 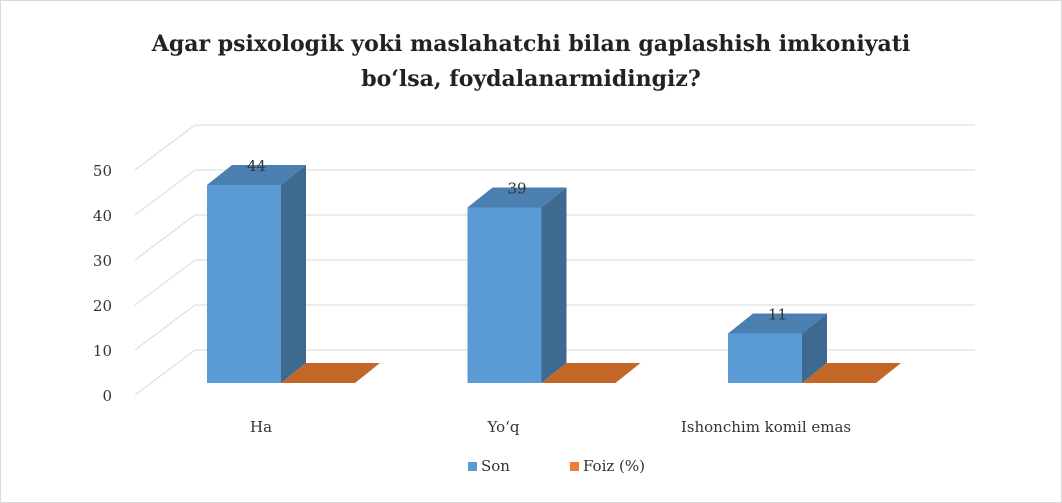 I want to click on y-tick-label: 0, so click(x=107, y=396).